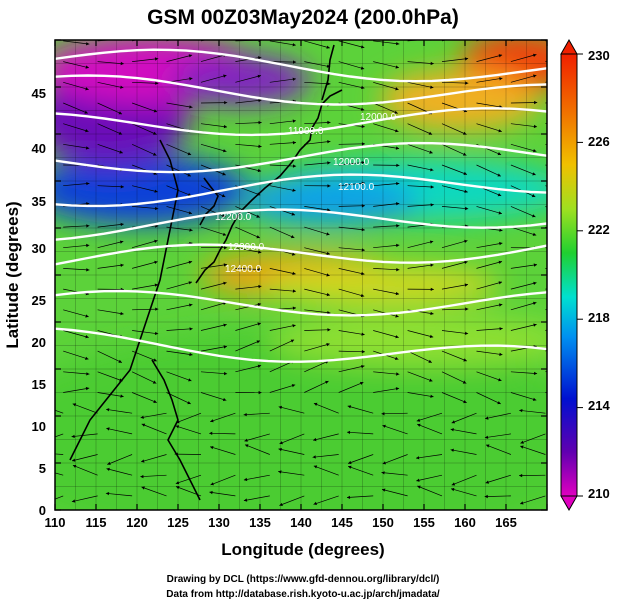 This screenshot has height=605, width=619. What do you see at coordinates (39, 342) in the screenshot?
I see `y-tick-label: 20` at bounding box center [39, 342].